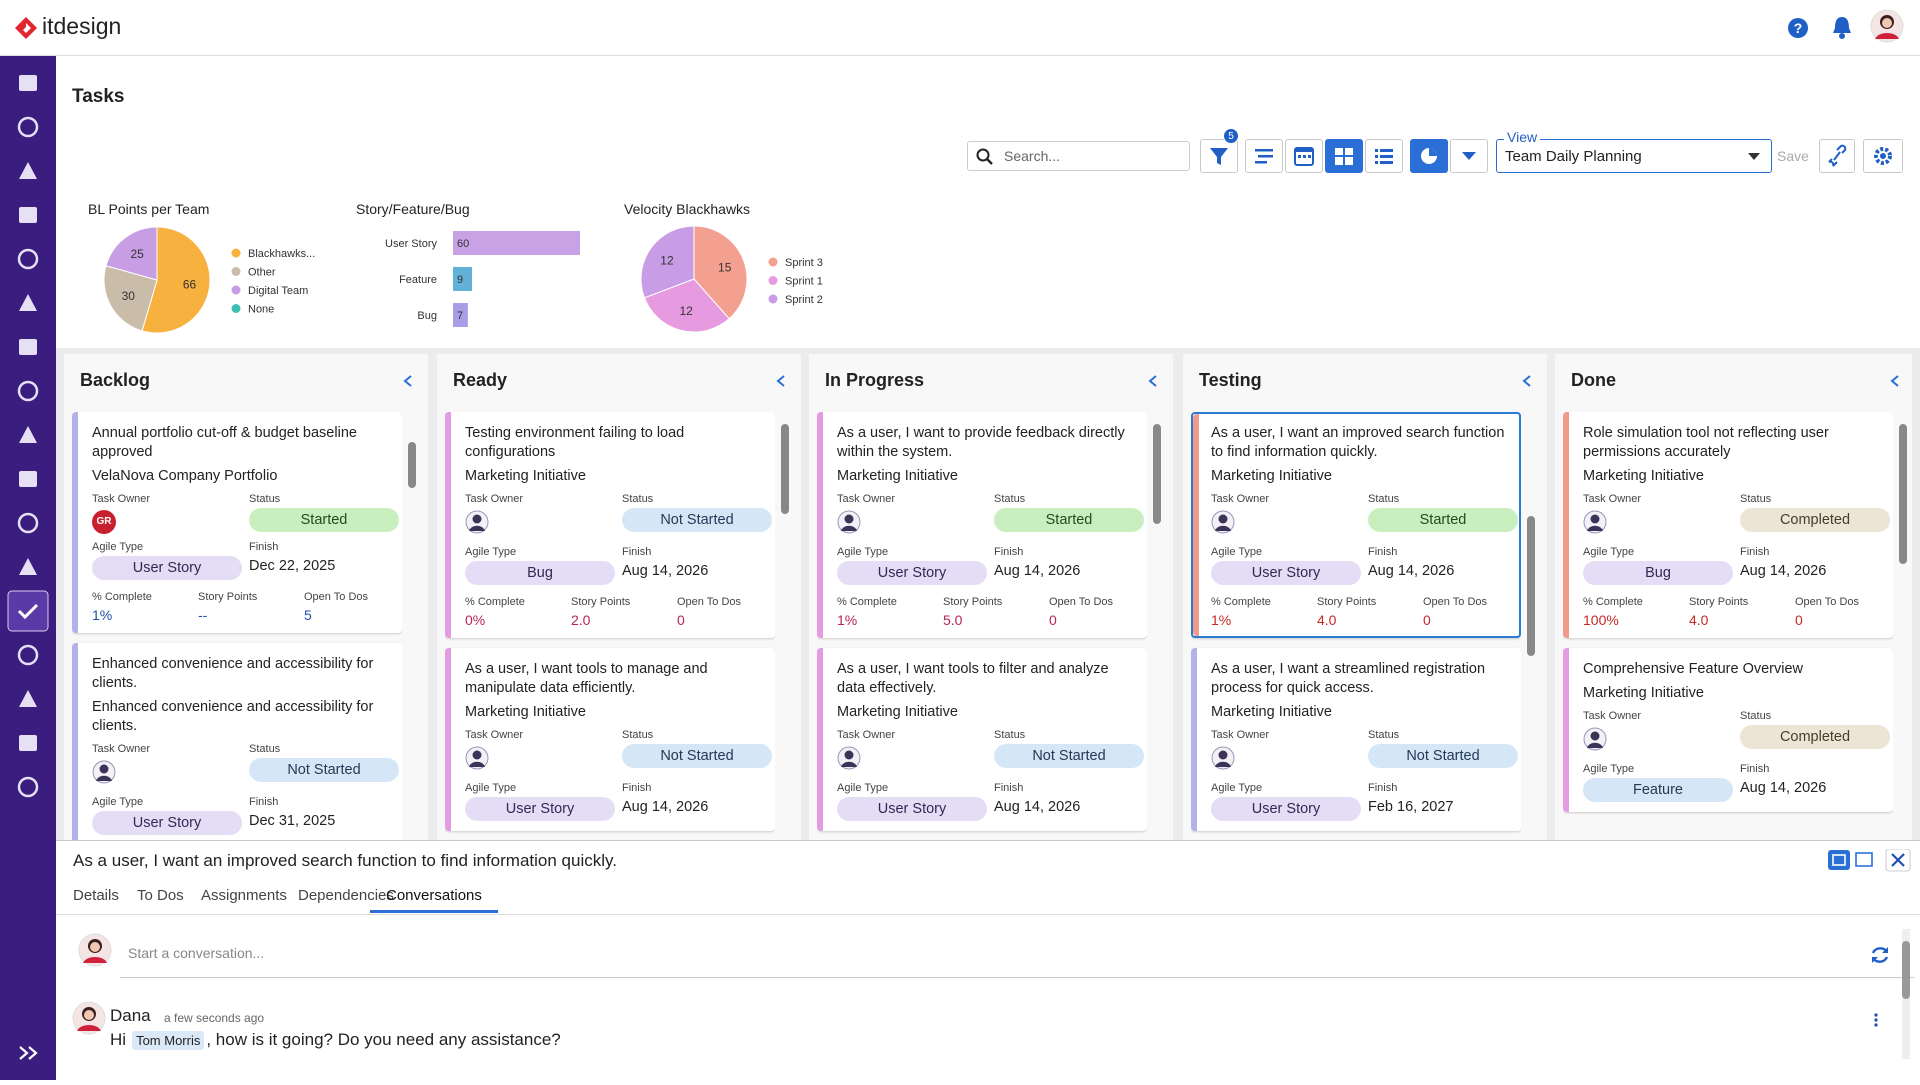 The image size is (1920, 1085). Describe the element at coordinates (1304, 156) in the screenshot. I see `calendar-view-button` at that location.